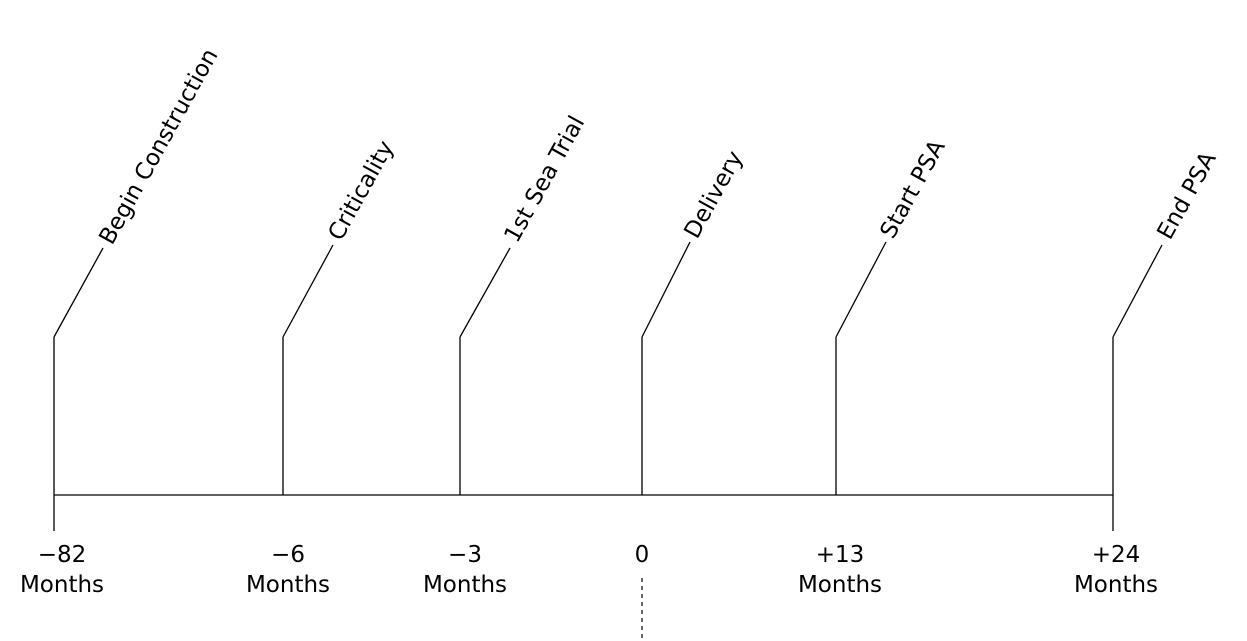 The height and width of the screenshot is (641, 1247). What do you see at coordinates (122, 321) in the screenshot?
I see `event-begin-construction: Begin Construction −82 Months` at bounding box center [122, 321].